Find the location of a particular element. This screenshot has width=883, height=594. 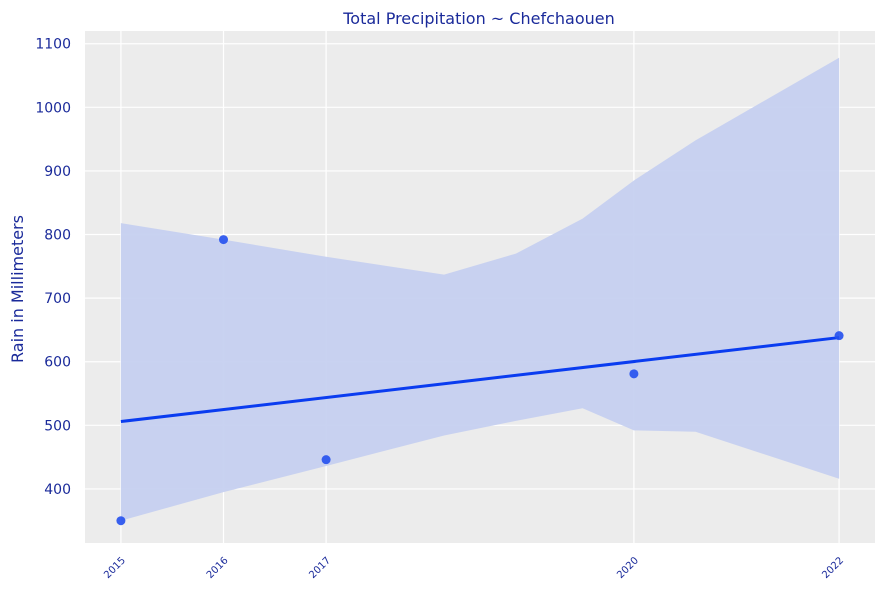

y-tick-label: 800 is located at coordinates (57, 236).